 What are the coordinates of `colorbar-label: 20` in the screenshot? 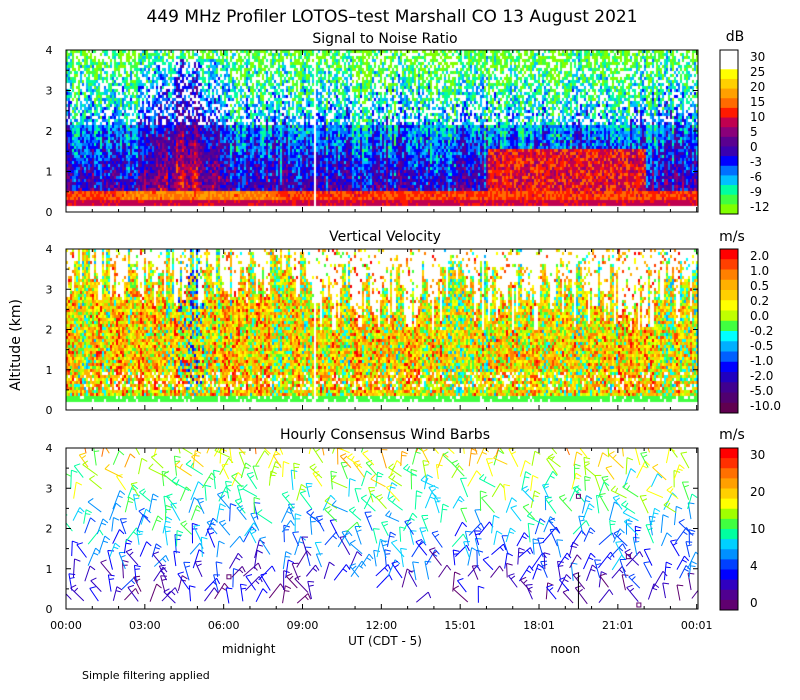 It's located at (757, 492).